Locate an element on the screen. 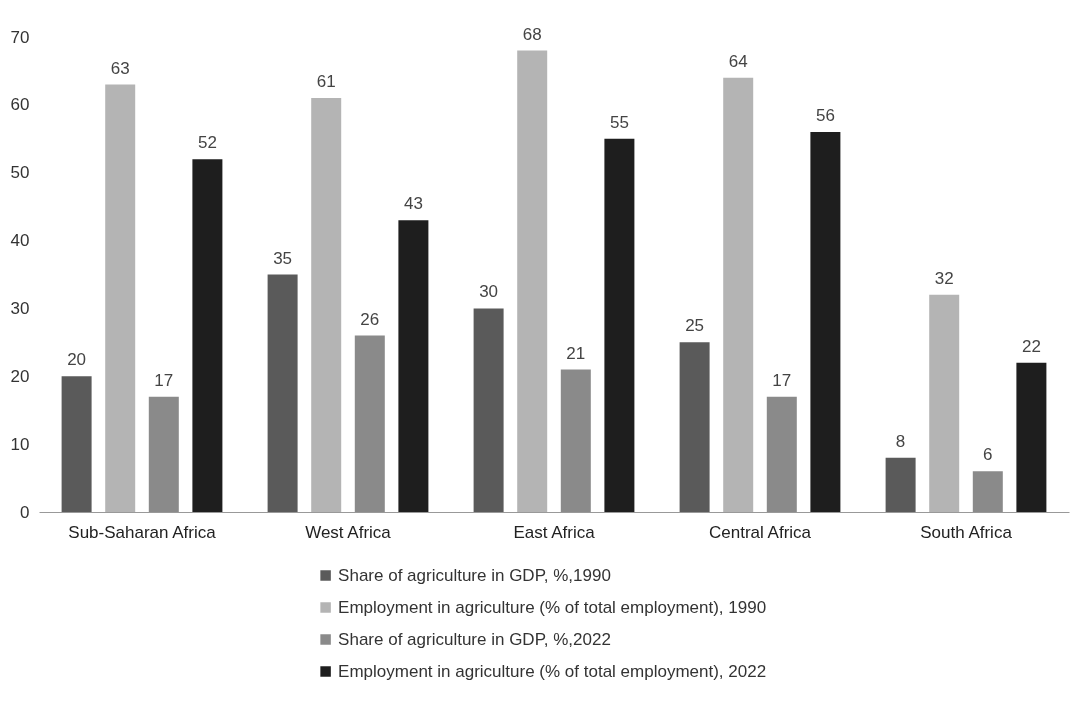 The width and height of the screenshot is (1081, 713). x-tick-label: South Africa is located at coordinates (966, 532).